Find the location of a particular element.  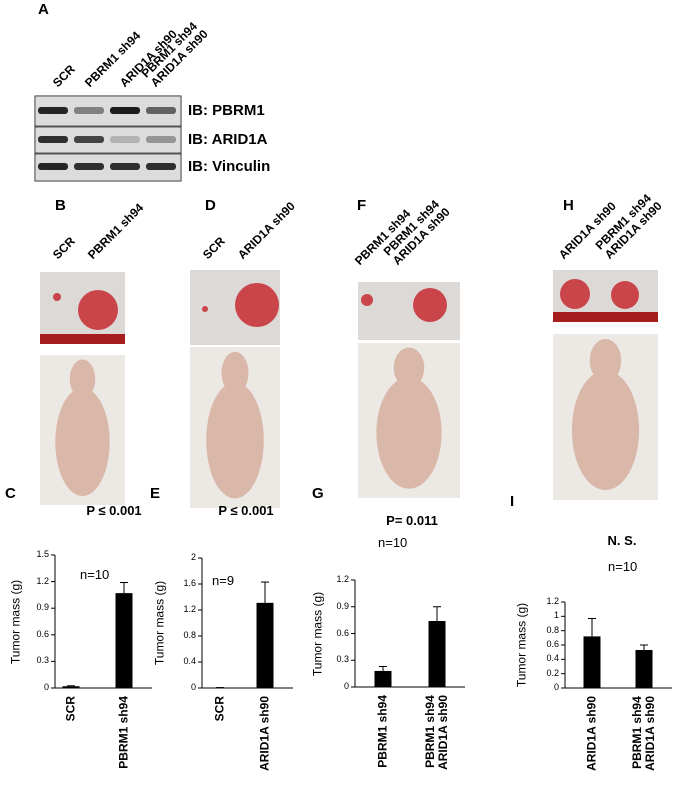

y-tick-label: 0.2 is located at coordinates (552, 672).